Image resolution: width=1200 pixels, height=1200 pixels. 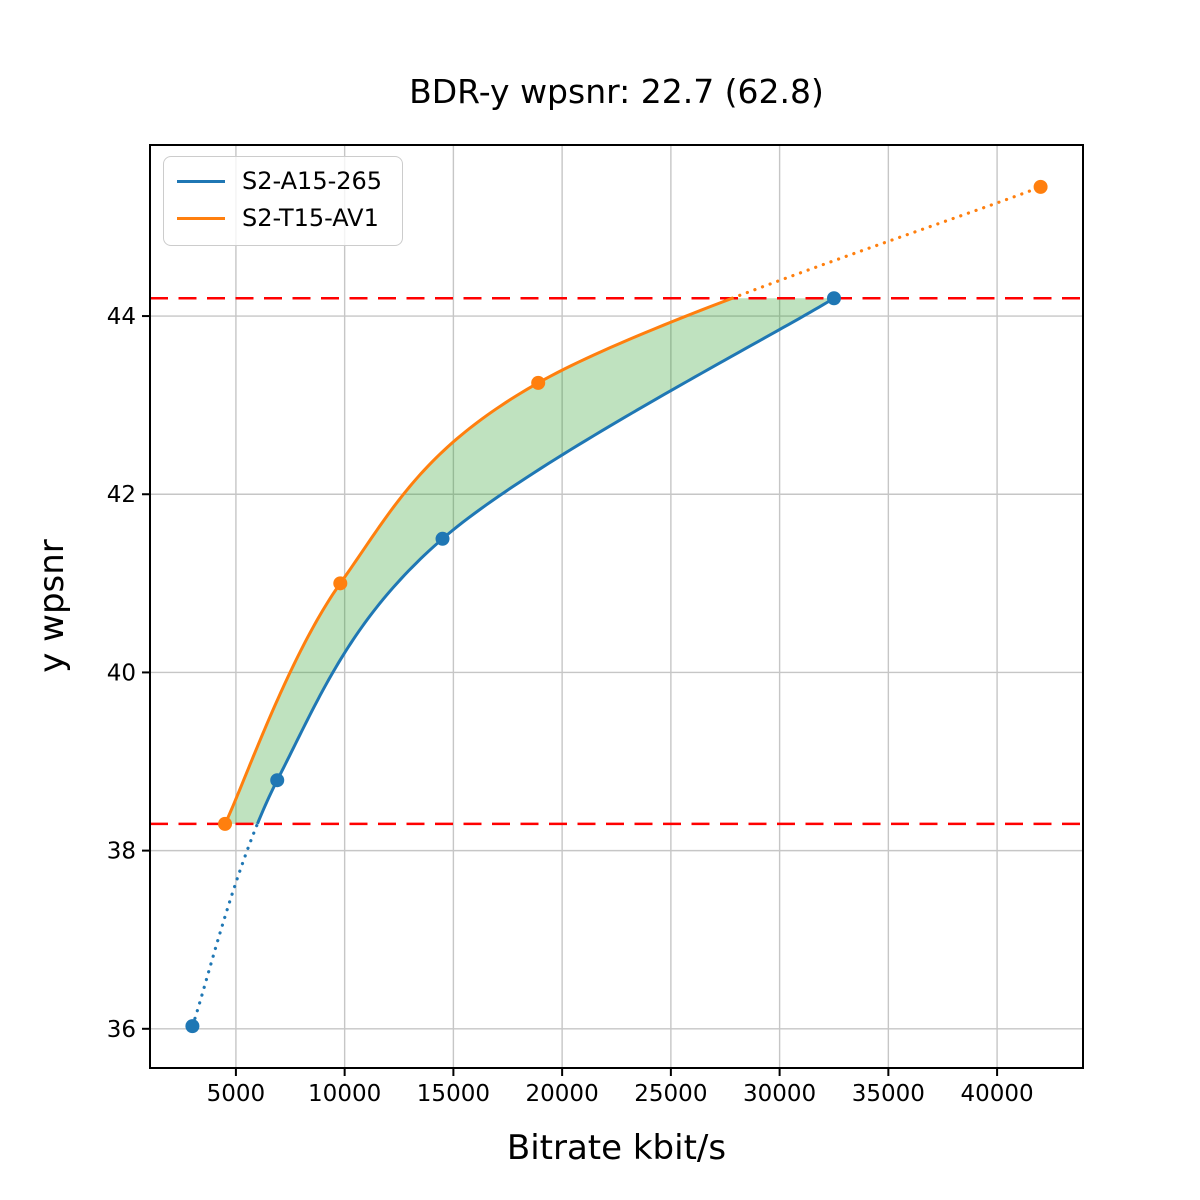 What do you see at coordinates (121, 317) in the screenshot?
I see `y-tick-label: 44` at bounding box center [121, 317].